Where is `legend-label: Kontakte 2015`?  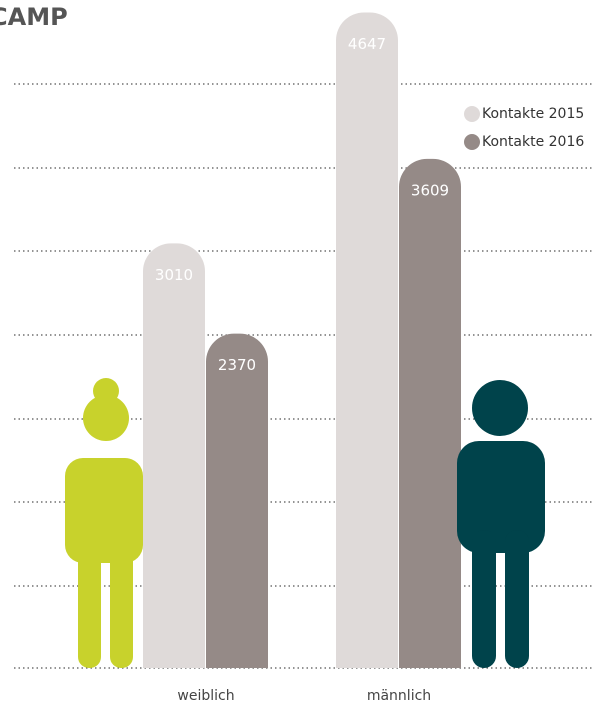
legend-label: Kontakte 2015 is located at coordinates (533, 114).